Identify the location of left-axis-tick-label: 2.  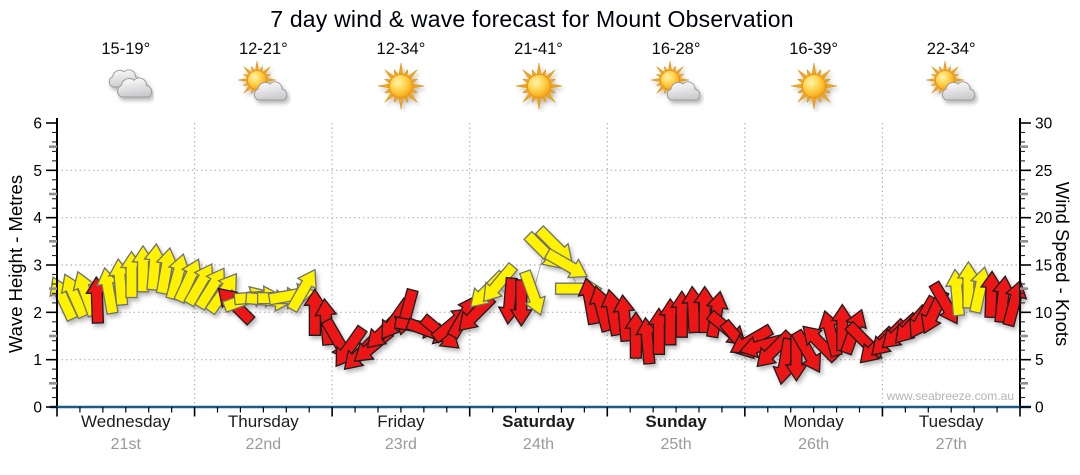
(37, 313).